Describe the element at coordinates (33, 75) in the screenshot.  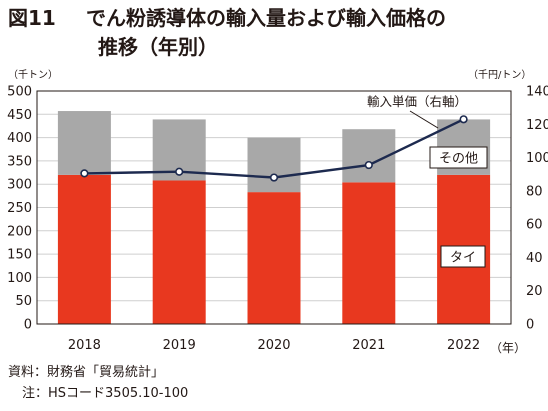
I see `y-left-unit: （千トン）` at that location.